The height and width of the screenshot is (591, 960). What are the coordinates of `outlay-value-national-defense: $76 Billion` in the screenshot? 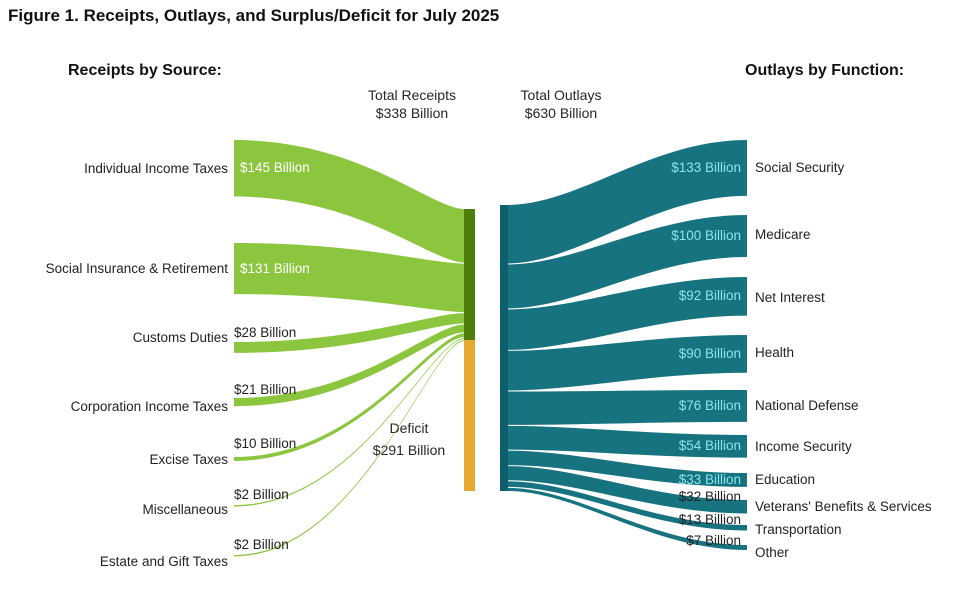 It's located at (709, 405).